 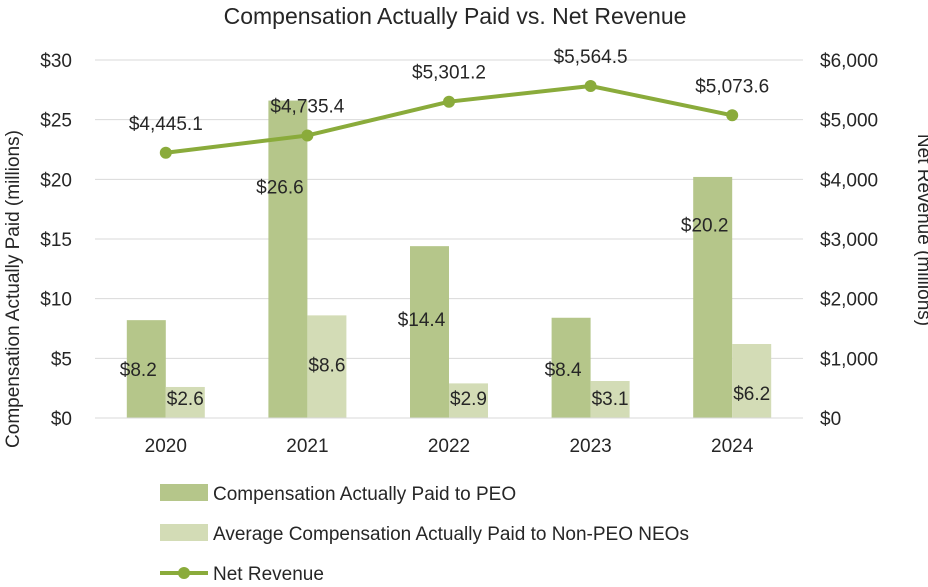 I want to click on bar-data-label: $8.6, so click(x=326, y=365).